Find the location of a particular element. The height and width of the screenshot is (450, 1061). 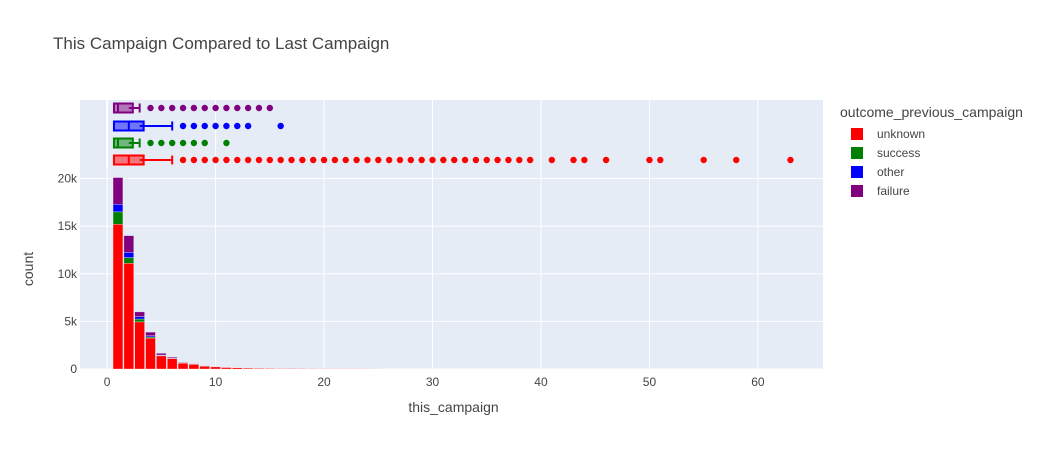

y-tick-label: 5k is located at coordinates (71, 321).